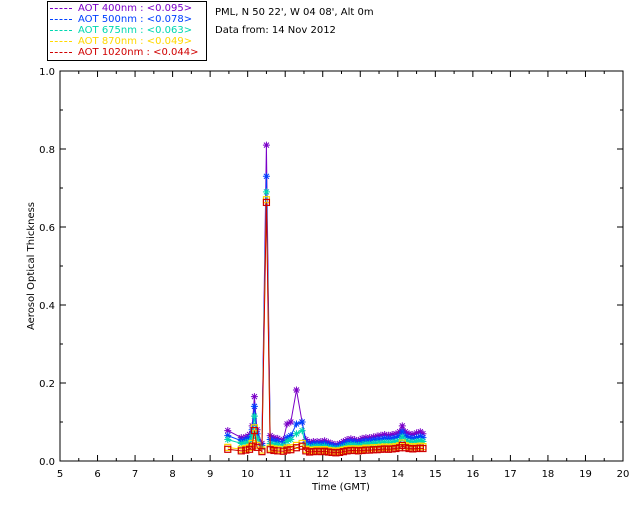  I want to click on y-tick-label-0.8: 0.8, so click(47, 150).